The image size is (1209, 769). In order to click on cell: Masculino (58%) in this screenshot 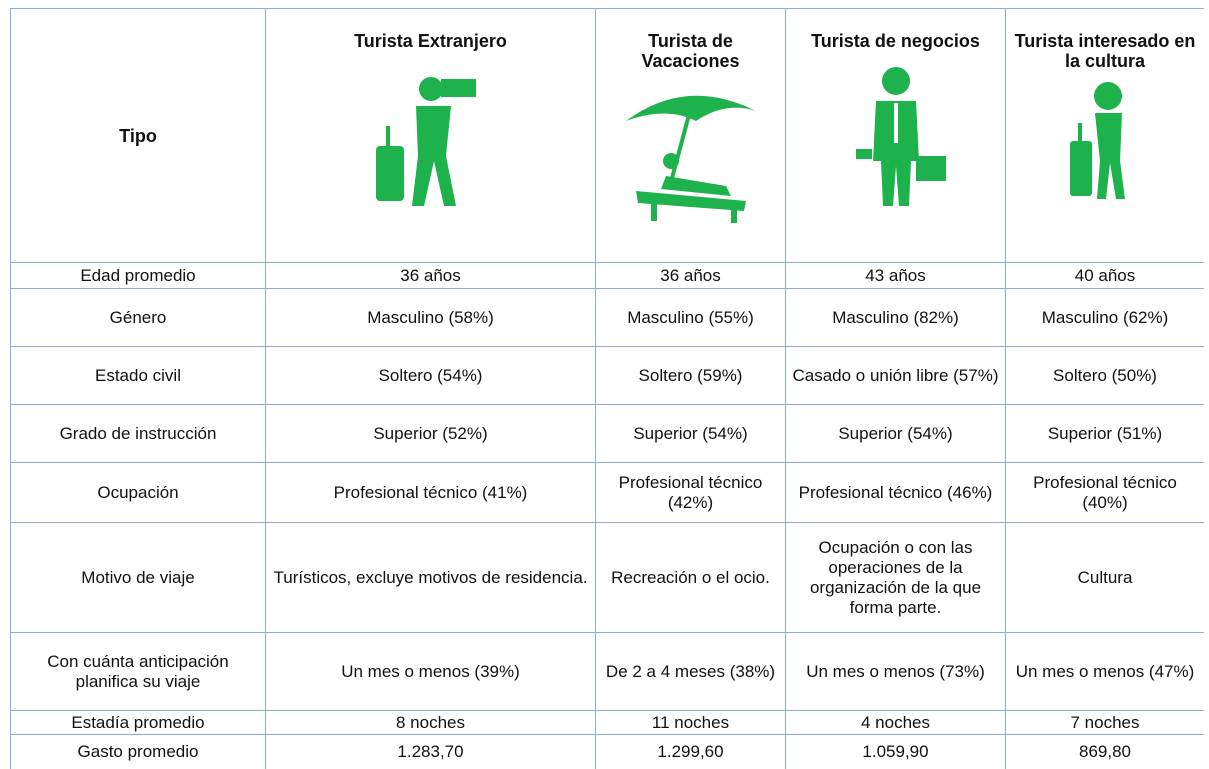, I will do `click(430, 317)`.